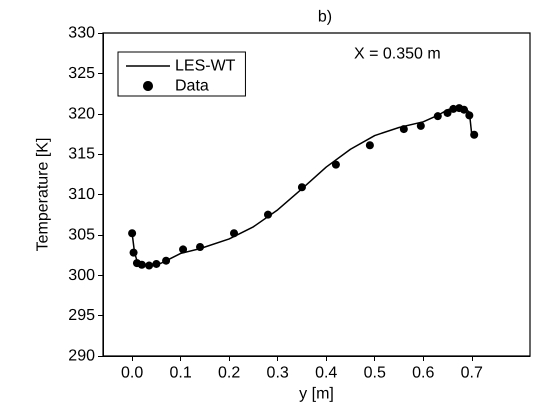  I want to click on y-tick-label: 300, so click(82, 275).